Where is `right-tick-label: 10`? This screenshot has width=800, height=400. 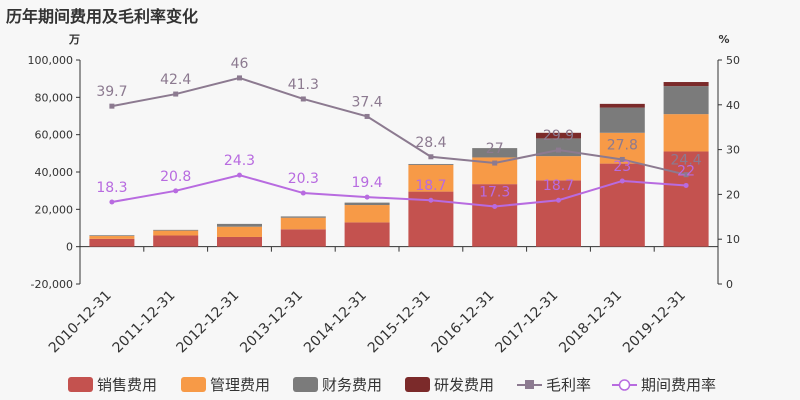
right-tick-label: 10 is located at coordinates (733, 239).